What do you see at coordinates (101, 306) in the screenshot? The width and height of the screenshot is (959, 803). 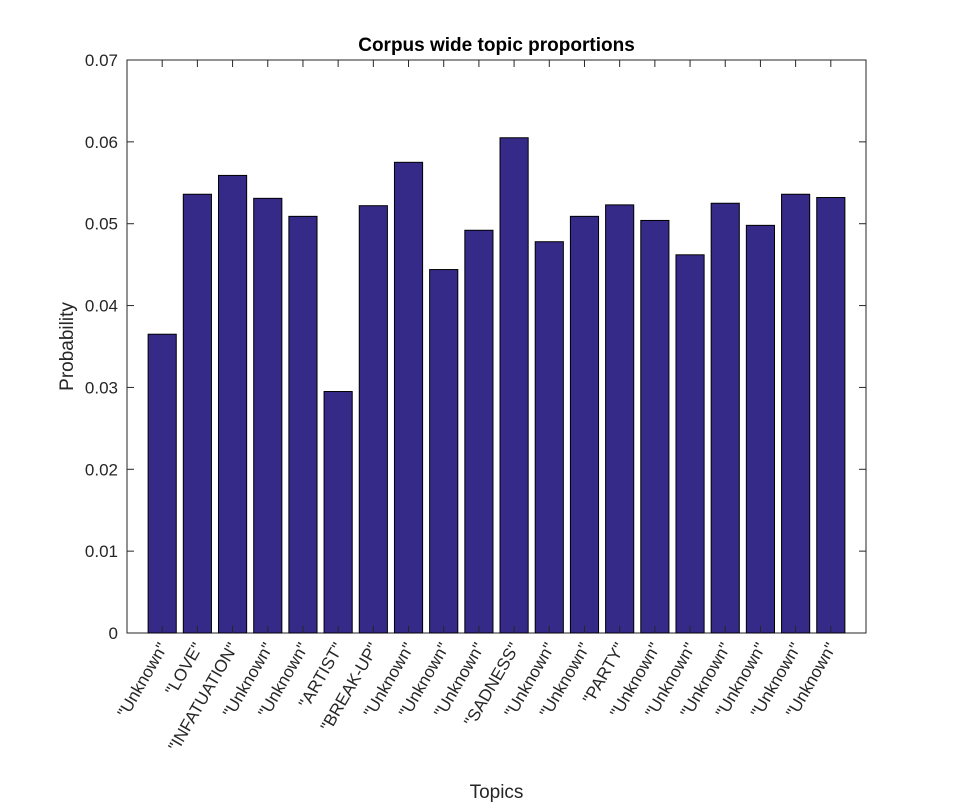 I see `y-tick-label: 0.04` at bounding box center [101, 306].